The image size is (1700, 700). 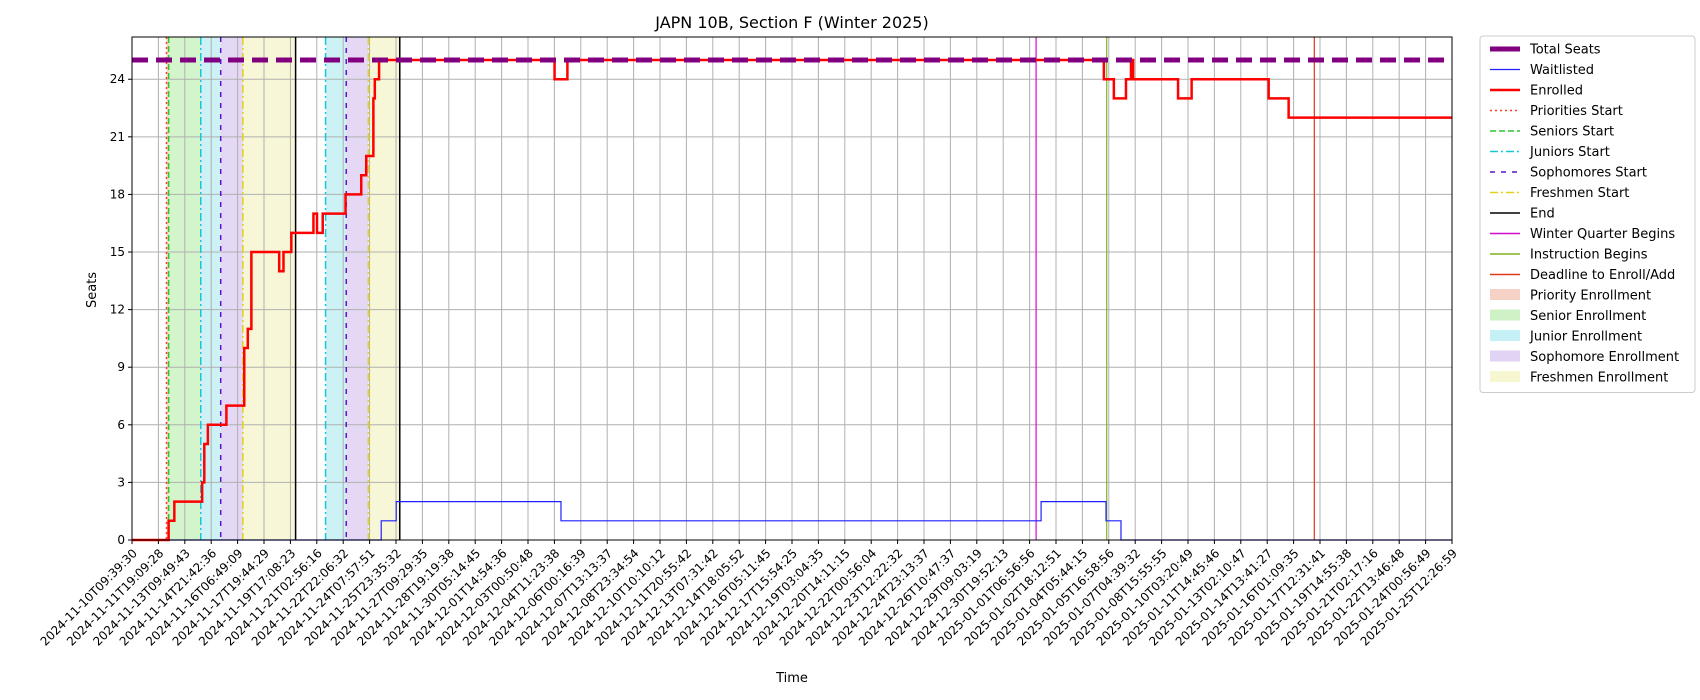 What do you see at coordinates (1602, 275) in the screenshot?
I see `legend-label-deadline-to-enroll-add: Deadline to Enroll/Add` at bounding box center [1602, 275].